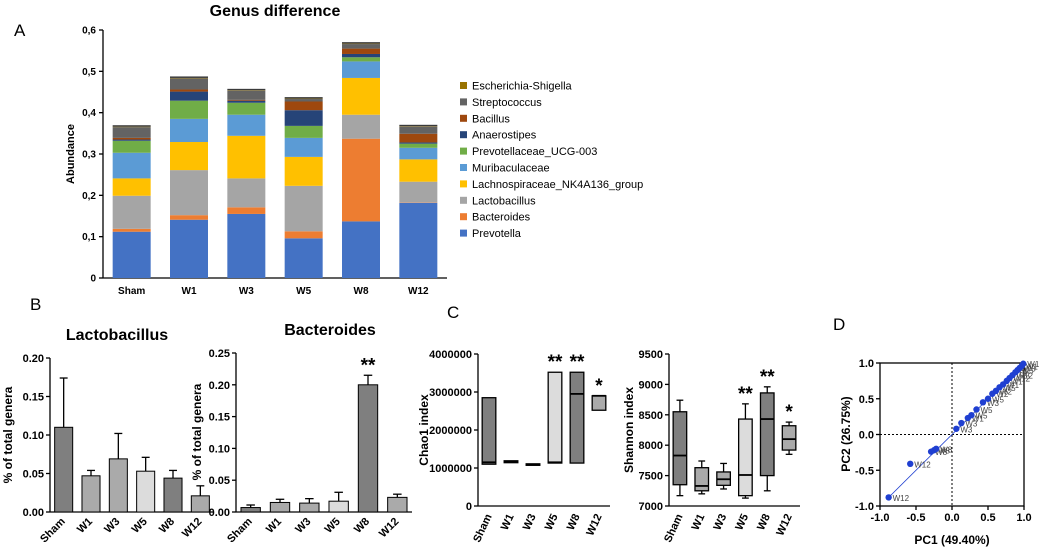 Image resolution: width=1040 pixels, height=559 pixels. What do you see at coordinates (219, 449) in the screenshot?
I see `bacter-y-tick-label: 0.10` at bounding box center [219, 449].